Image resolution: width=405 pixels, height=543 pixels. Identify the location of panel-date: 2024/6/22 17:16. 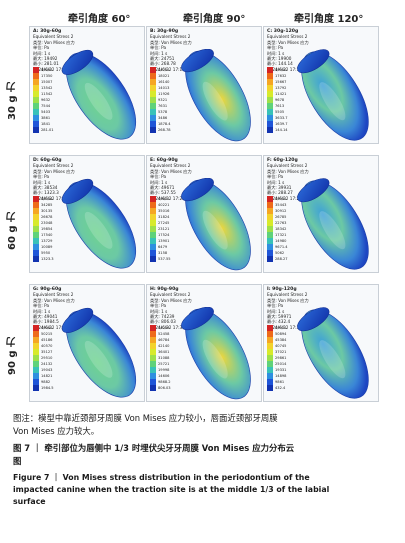
(50, 69).